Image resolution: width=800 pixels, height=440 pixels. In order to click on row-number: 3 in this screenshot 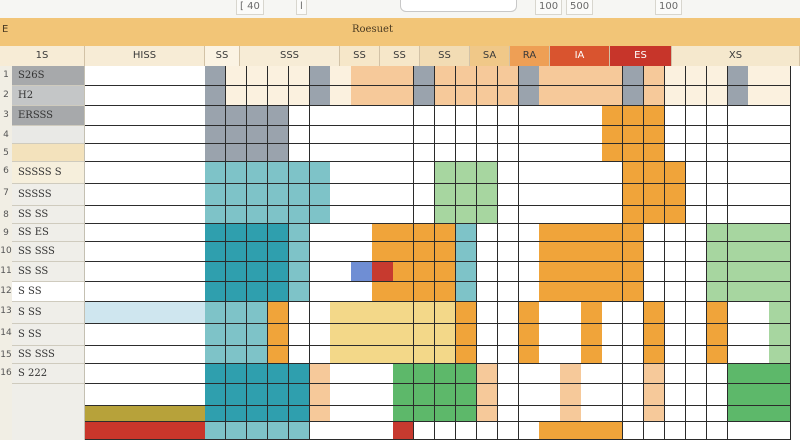, I will do `click(6, 115)`.